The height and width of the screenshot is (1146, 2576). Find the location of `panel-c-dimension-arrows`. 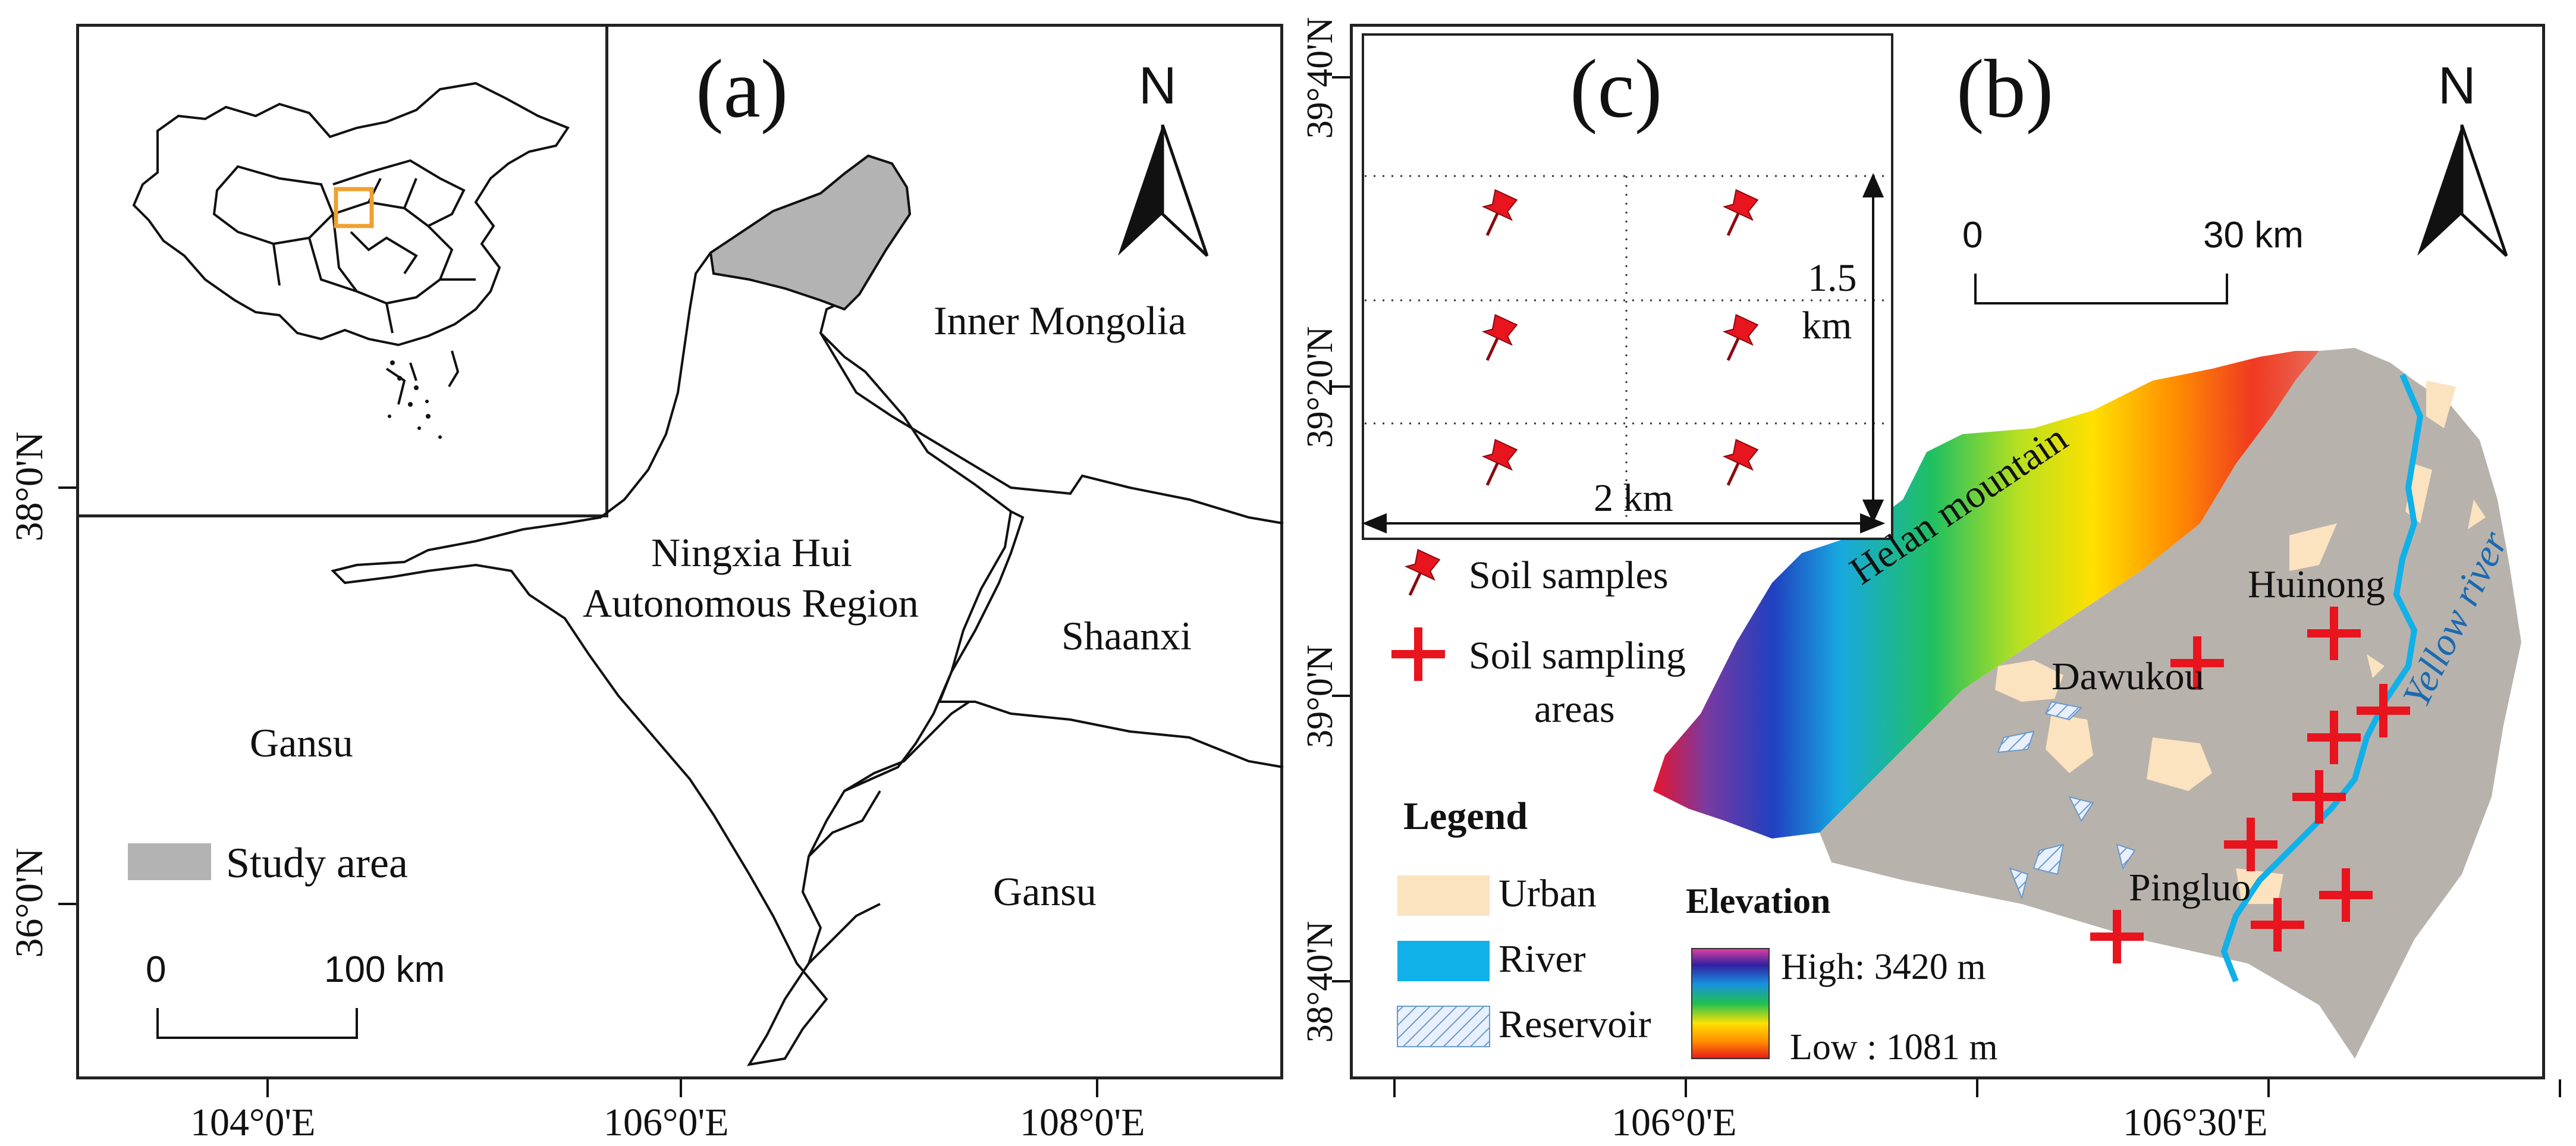

panel-c-dimension-arrows is located at coordinates (1624, 353).